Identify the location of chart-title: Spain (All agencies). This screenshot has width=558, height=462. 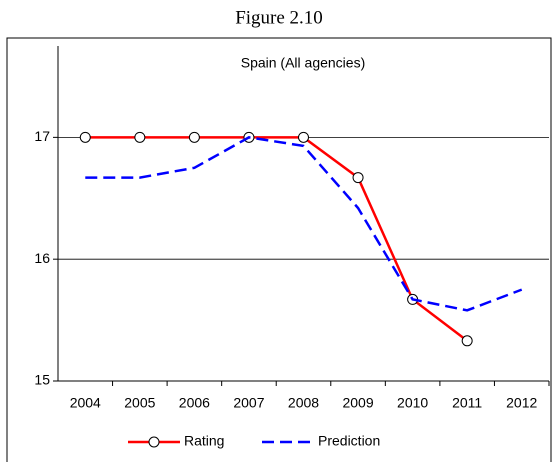
(303, 63).